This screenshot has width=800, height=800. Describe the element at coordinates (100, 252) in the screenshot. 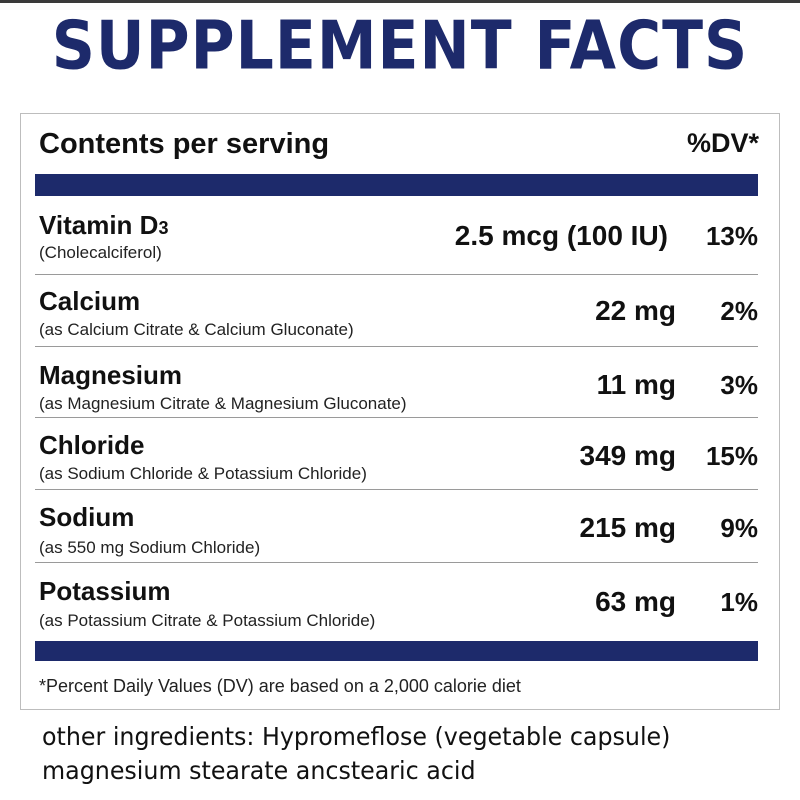

I see `nutrient-source: (Cholecalciferol)` at that location.